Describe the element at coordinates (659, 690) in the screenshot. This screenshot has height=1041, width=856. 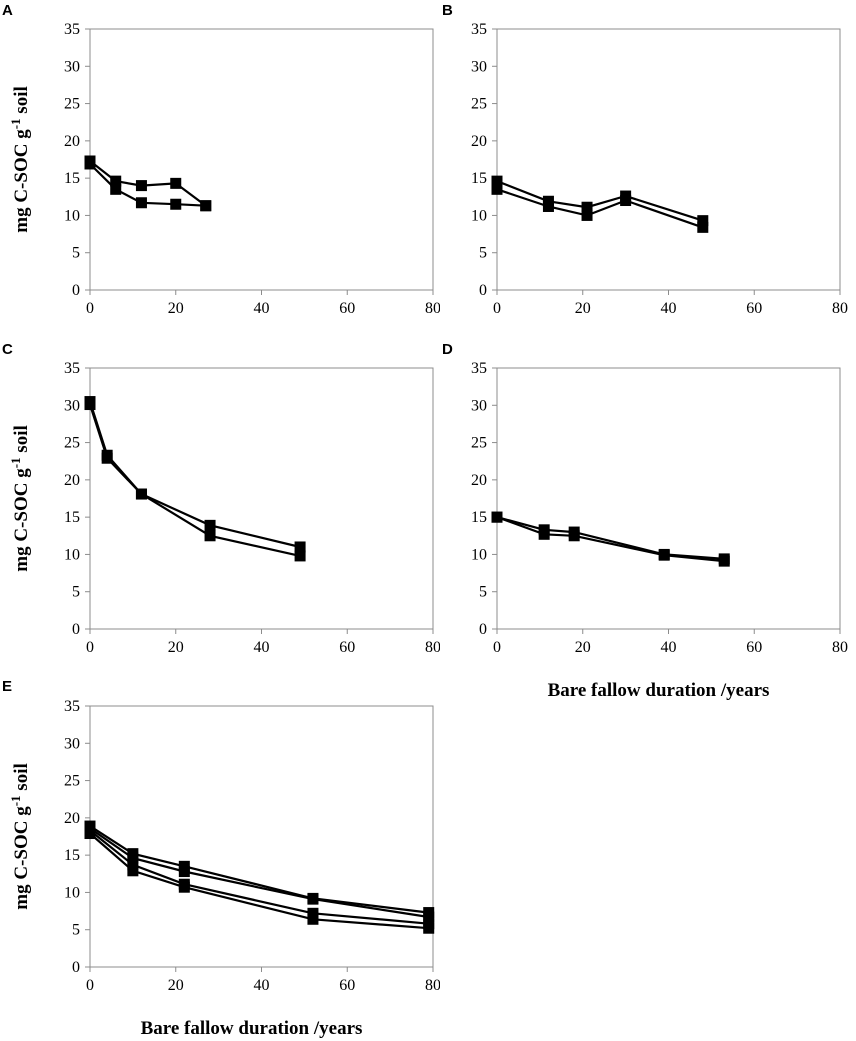
I see `x-axis-label: Bare fallow duration /years` at that location.